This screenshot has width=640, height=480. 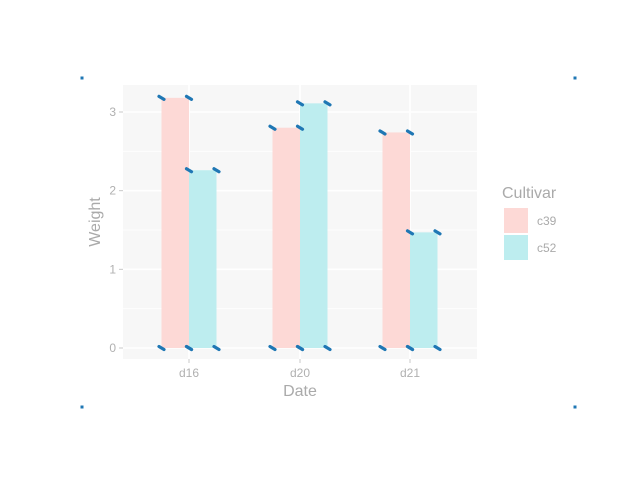 I want to click on legend-label-c39: c39, so click(x=547, y=221).